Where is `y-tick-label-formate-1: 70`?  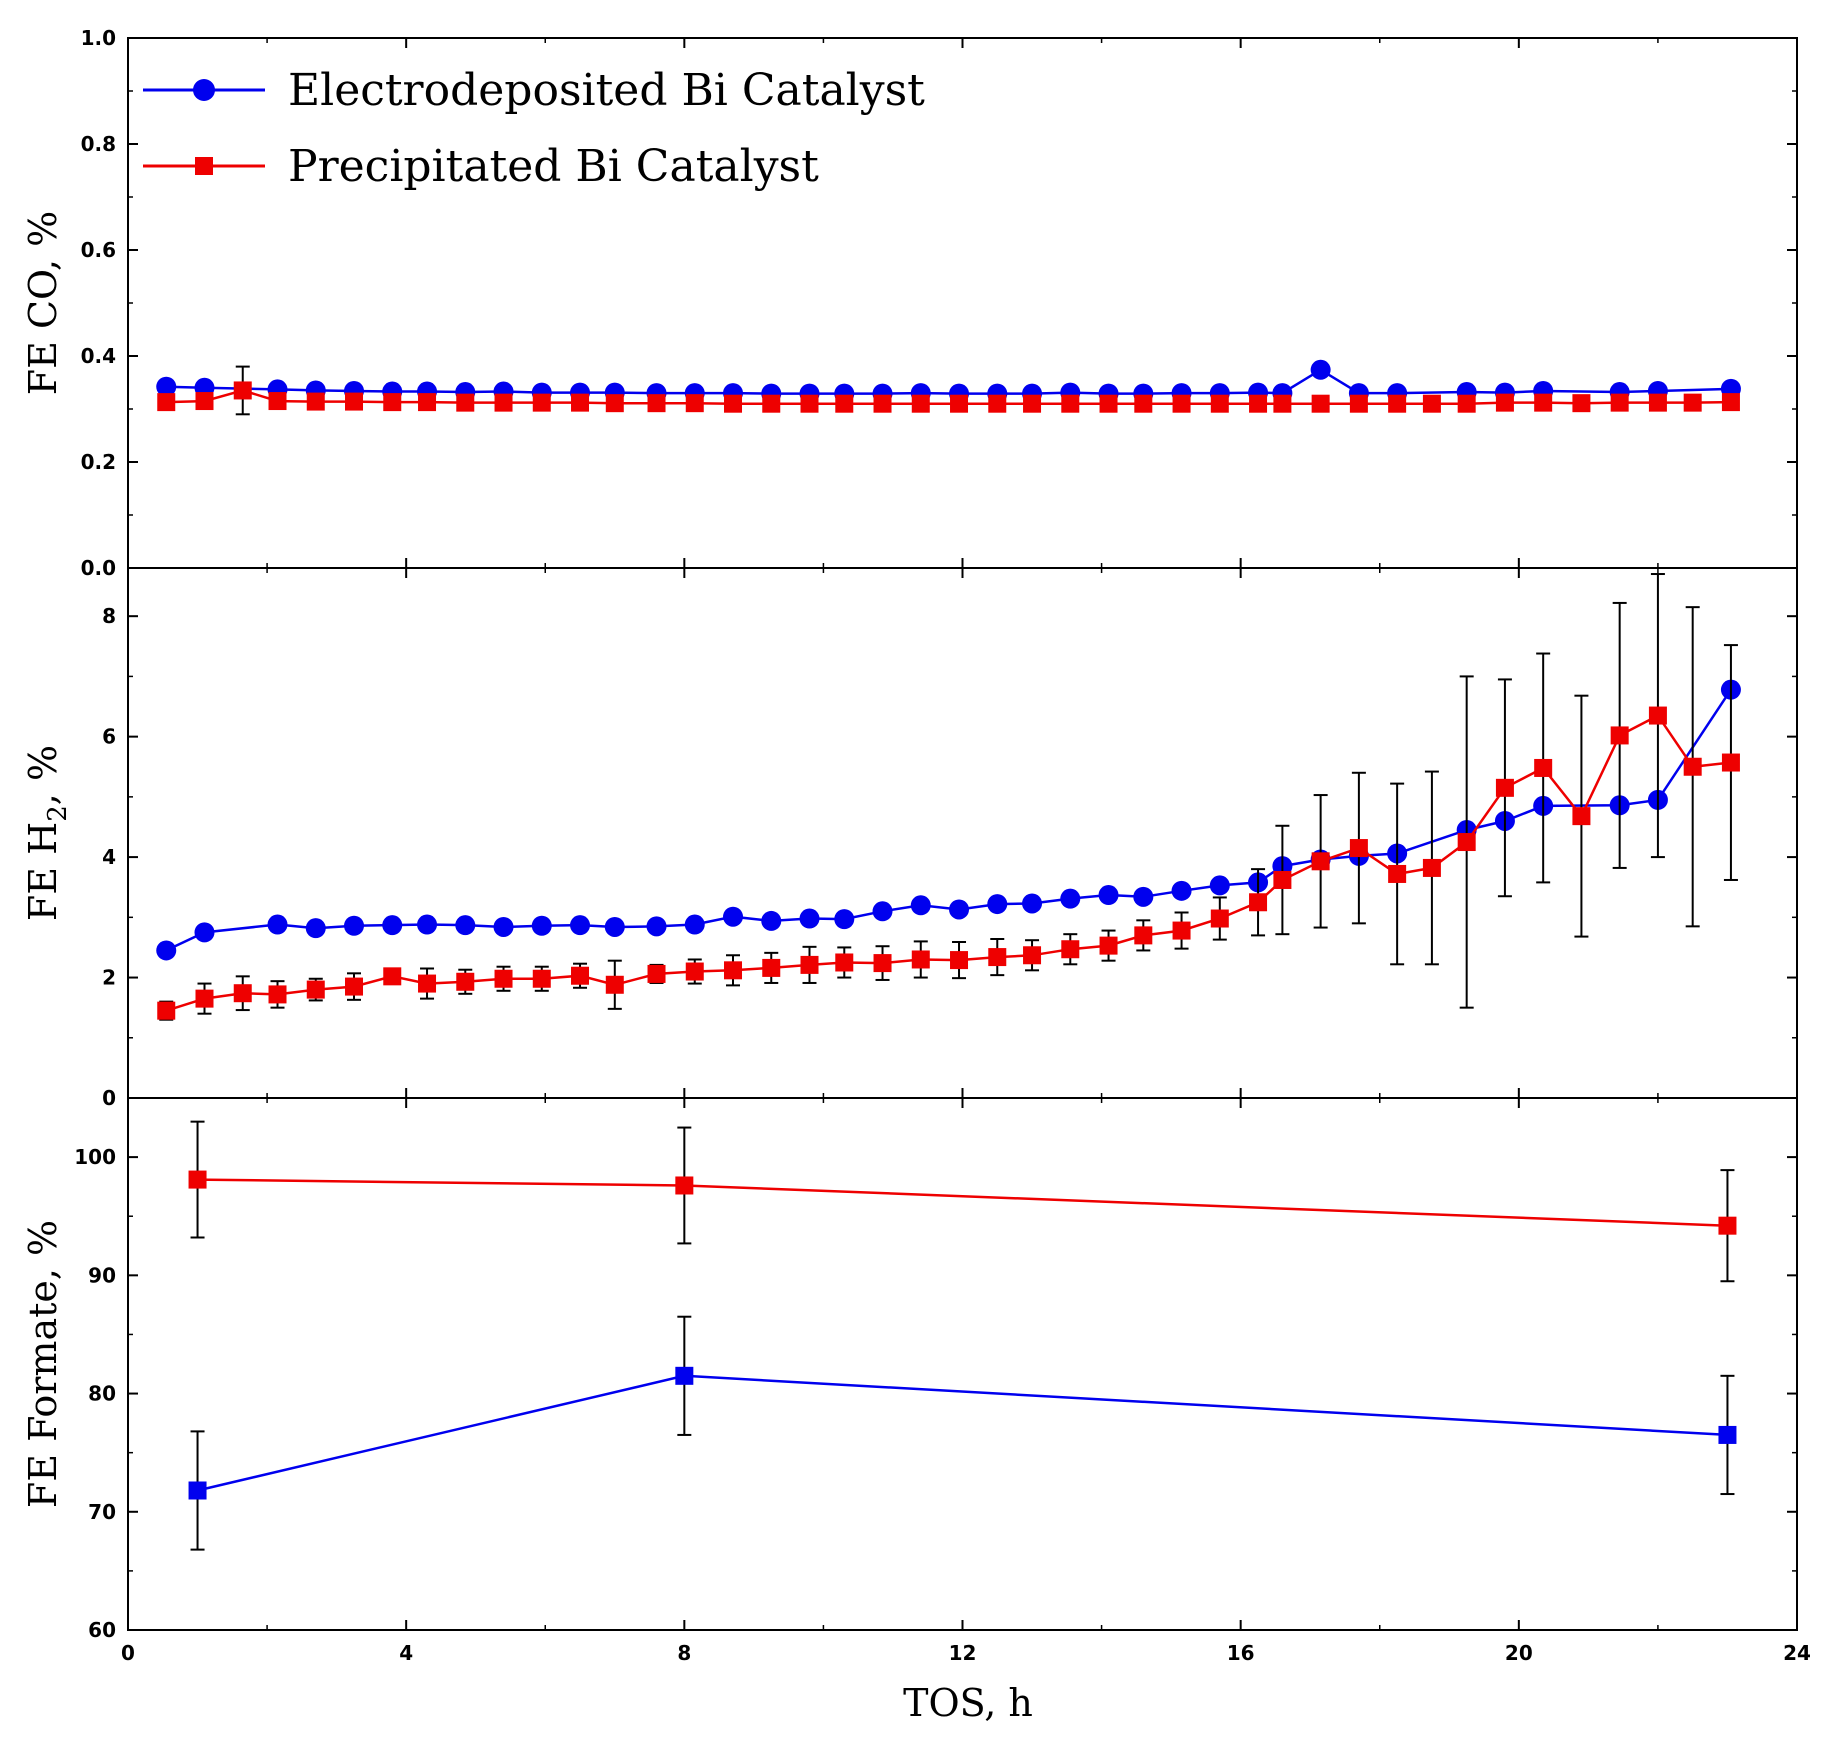 y-tick-label-formate-1: 70 is located at coordinates (102, 1512).